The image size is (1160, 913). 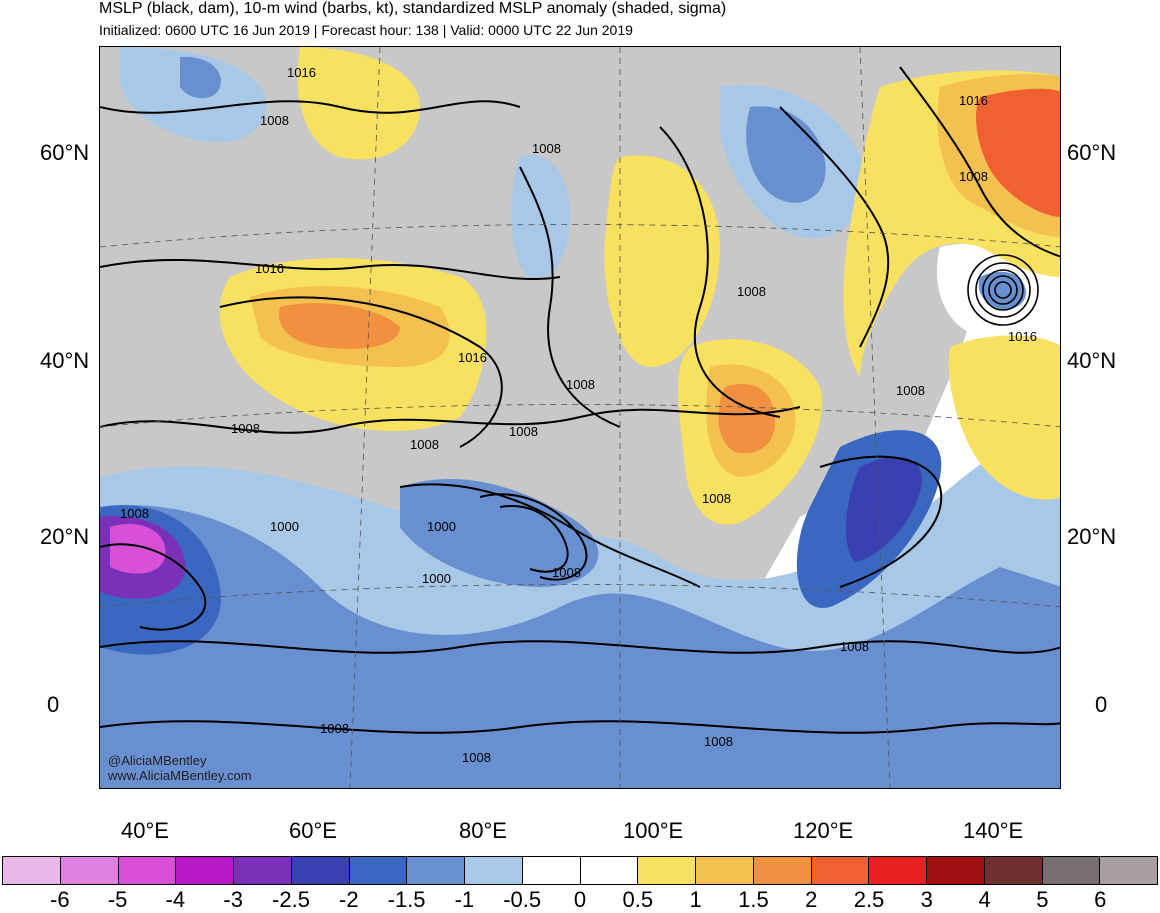 What do you see at coordinates (993, 830) in the screenshot?
I see `lon-label-140e: 140°E` at bounding box center [993, 830].